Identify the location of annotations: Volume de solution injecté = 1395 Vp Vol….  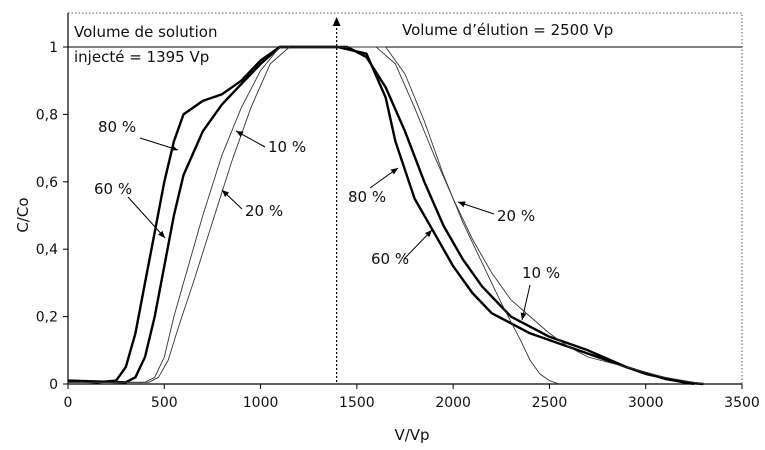
(343, 43).